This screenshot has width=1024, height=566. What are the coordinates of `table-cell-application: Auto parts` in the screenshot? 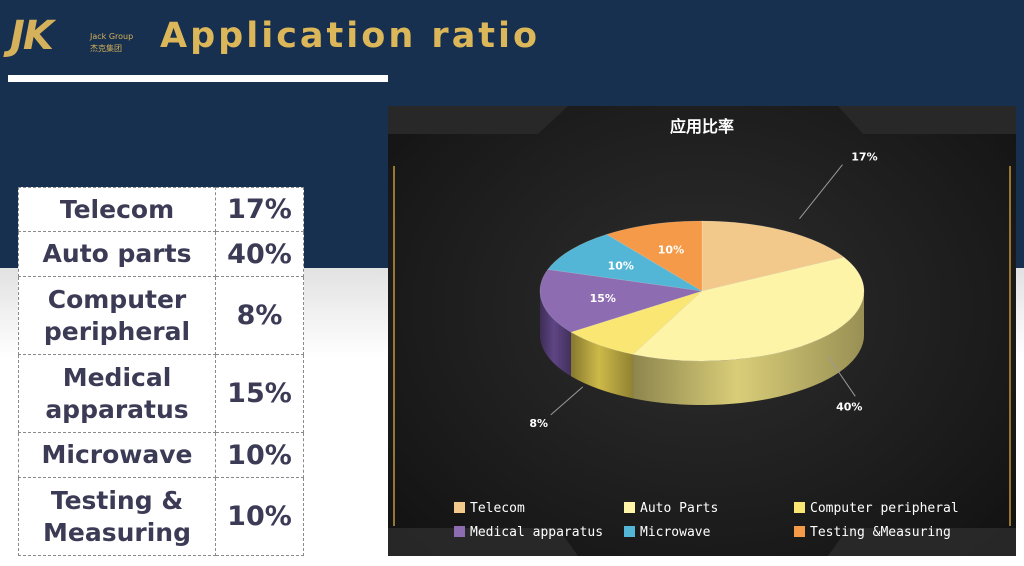 It's located at (117, 254).